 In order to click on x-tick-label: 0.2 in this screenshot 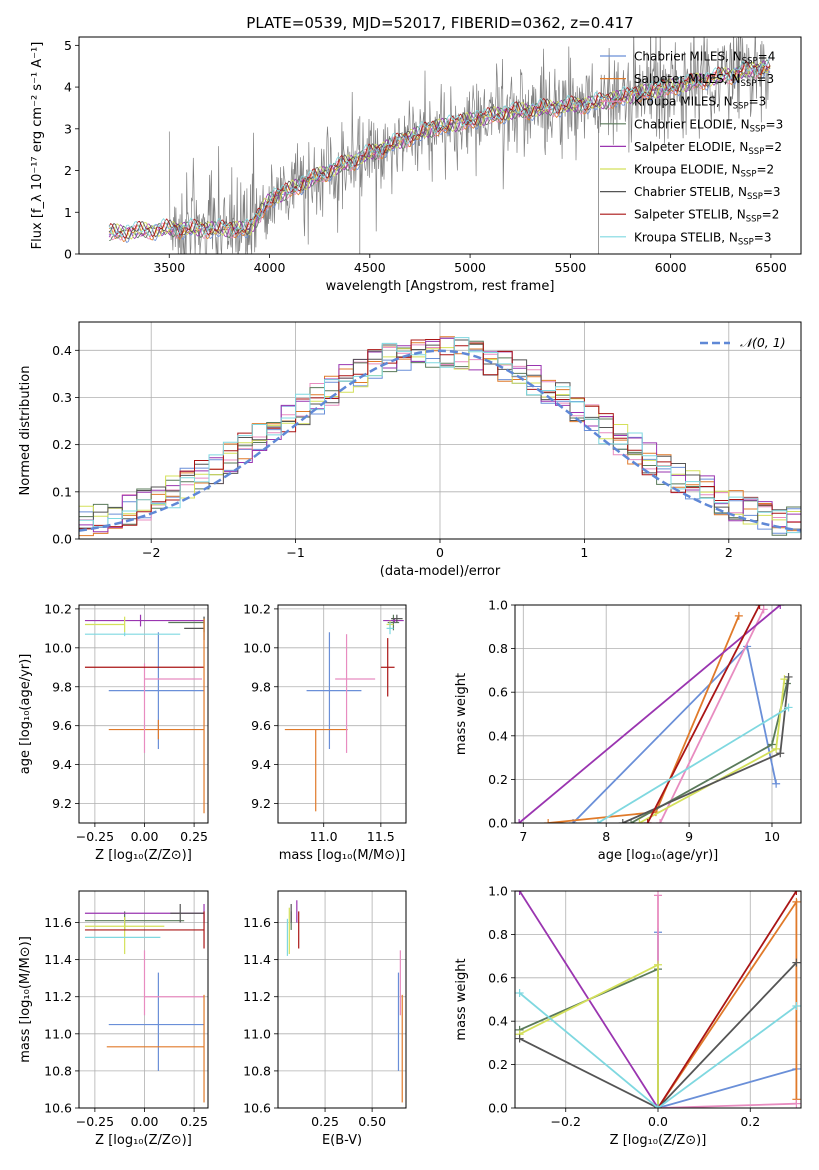, I will do `click(750, 1121)`.